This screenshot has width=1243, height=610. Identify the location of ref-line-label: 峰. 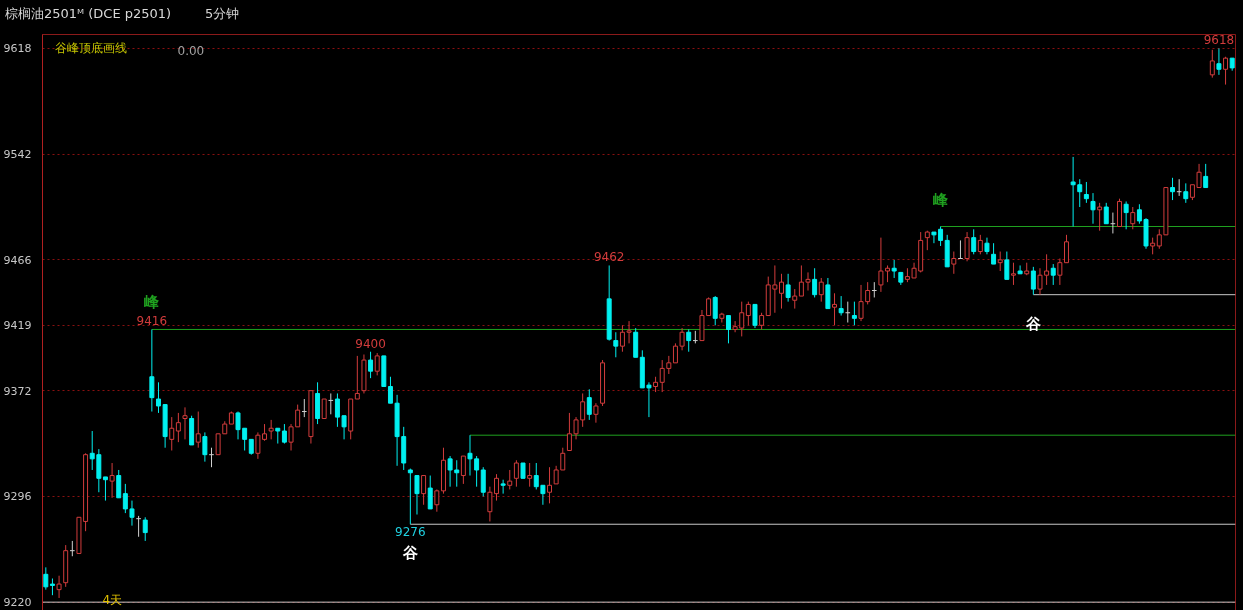
(152, 302).